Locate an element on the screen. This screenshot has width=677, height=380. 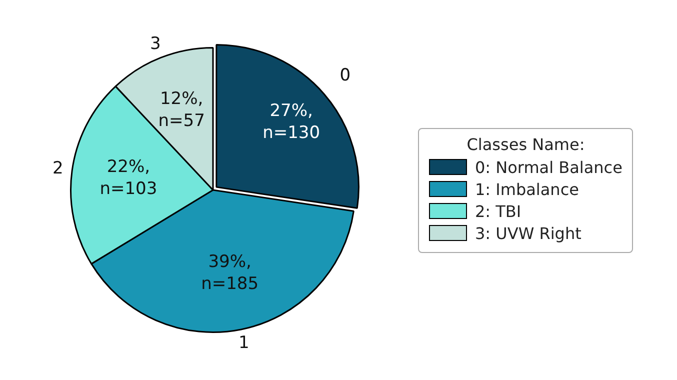
text: 0 is located at coordinates (345, 76).